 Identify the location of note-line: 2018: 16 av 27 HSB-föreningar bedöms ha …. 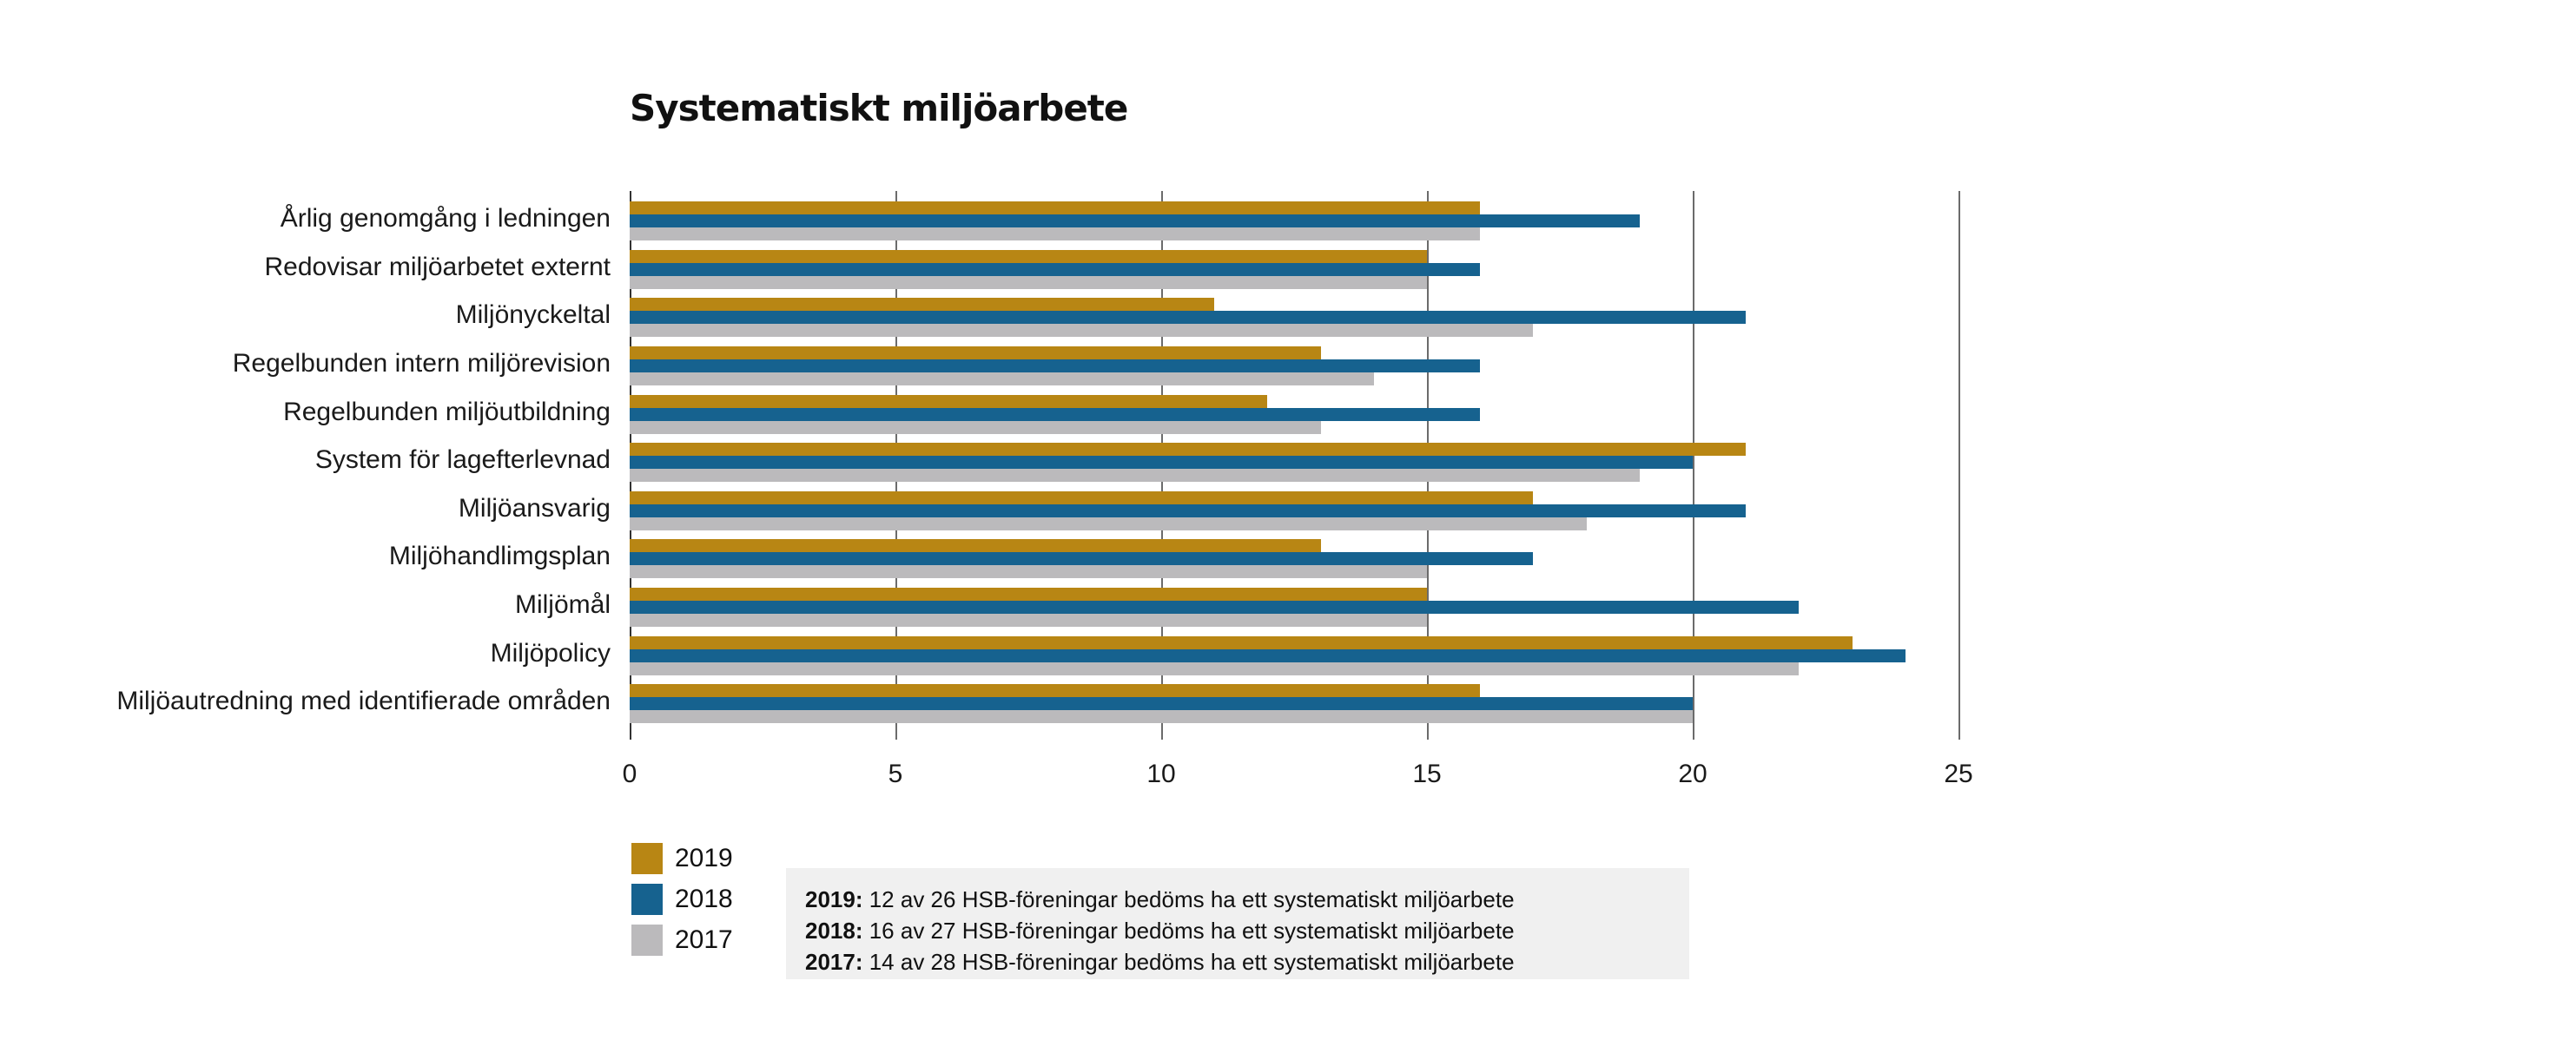
(1247, 930).